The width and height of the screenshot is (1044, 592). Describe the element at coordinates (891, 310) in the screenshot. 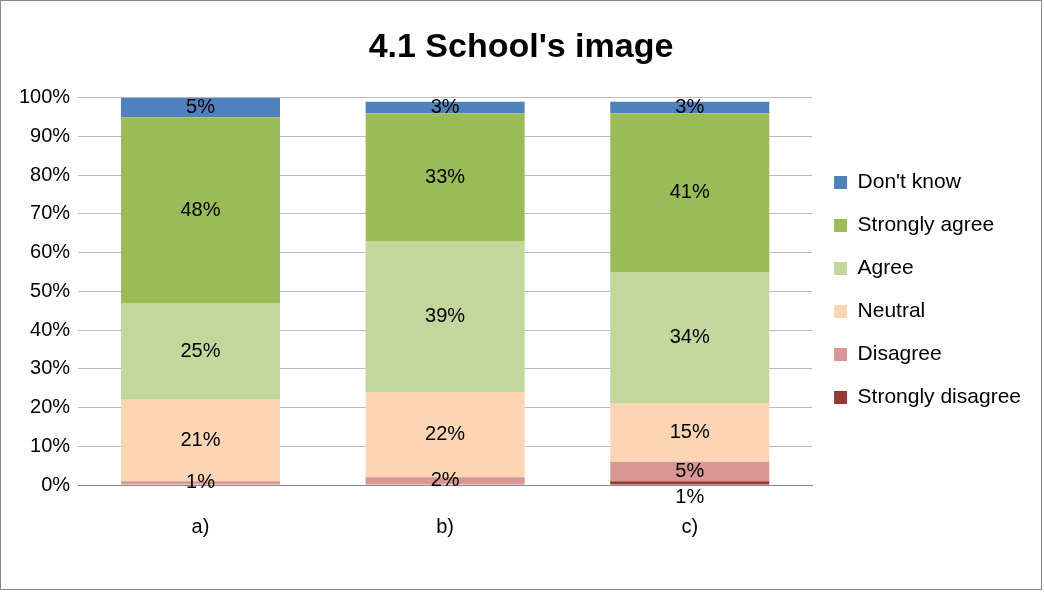

I see `legend-label: Neutral` at that location.